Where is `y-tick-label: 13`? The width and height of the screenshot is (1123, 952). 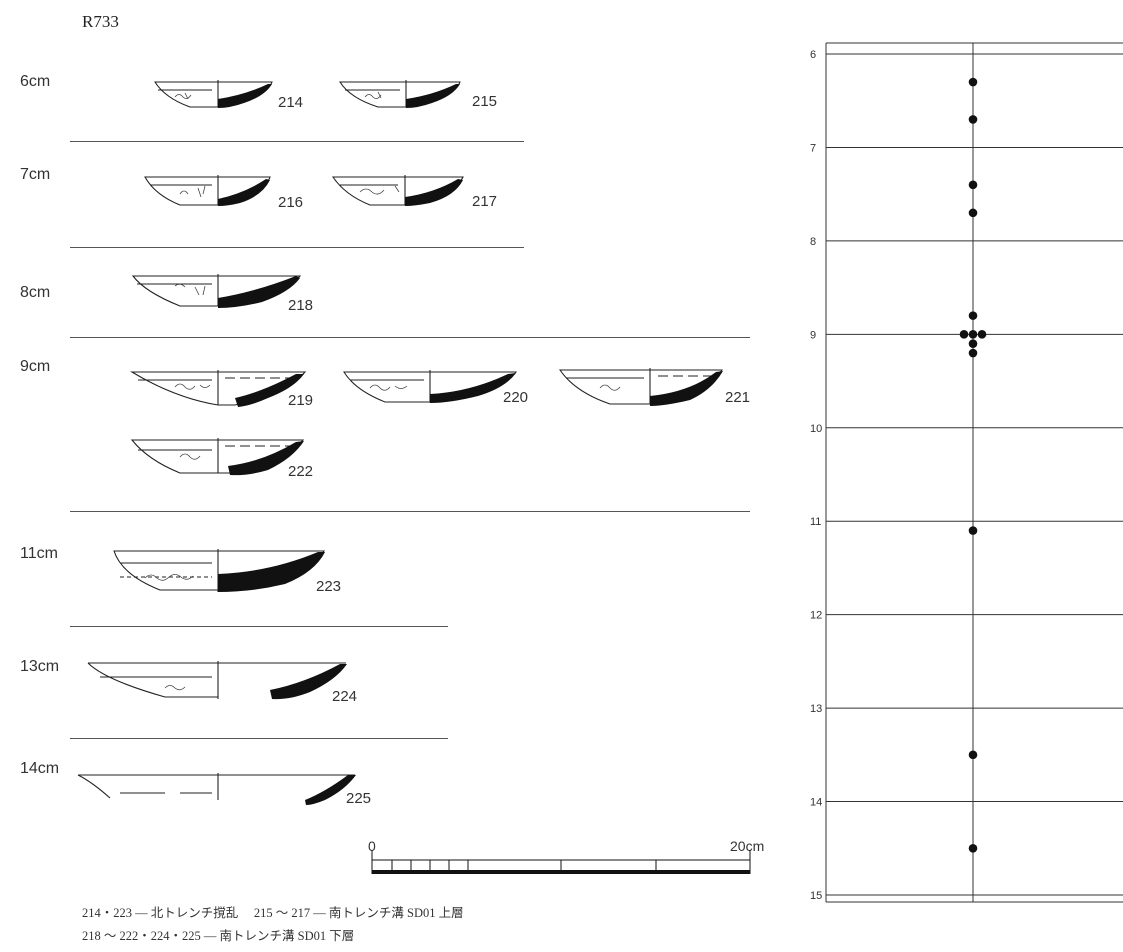
y-tick-label: 13 is located at coordinates (816, 709).